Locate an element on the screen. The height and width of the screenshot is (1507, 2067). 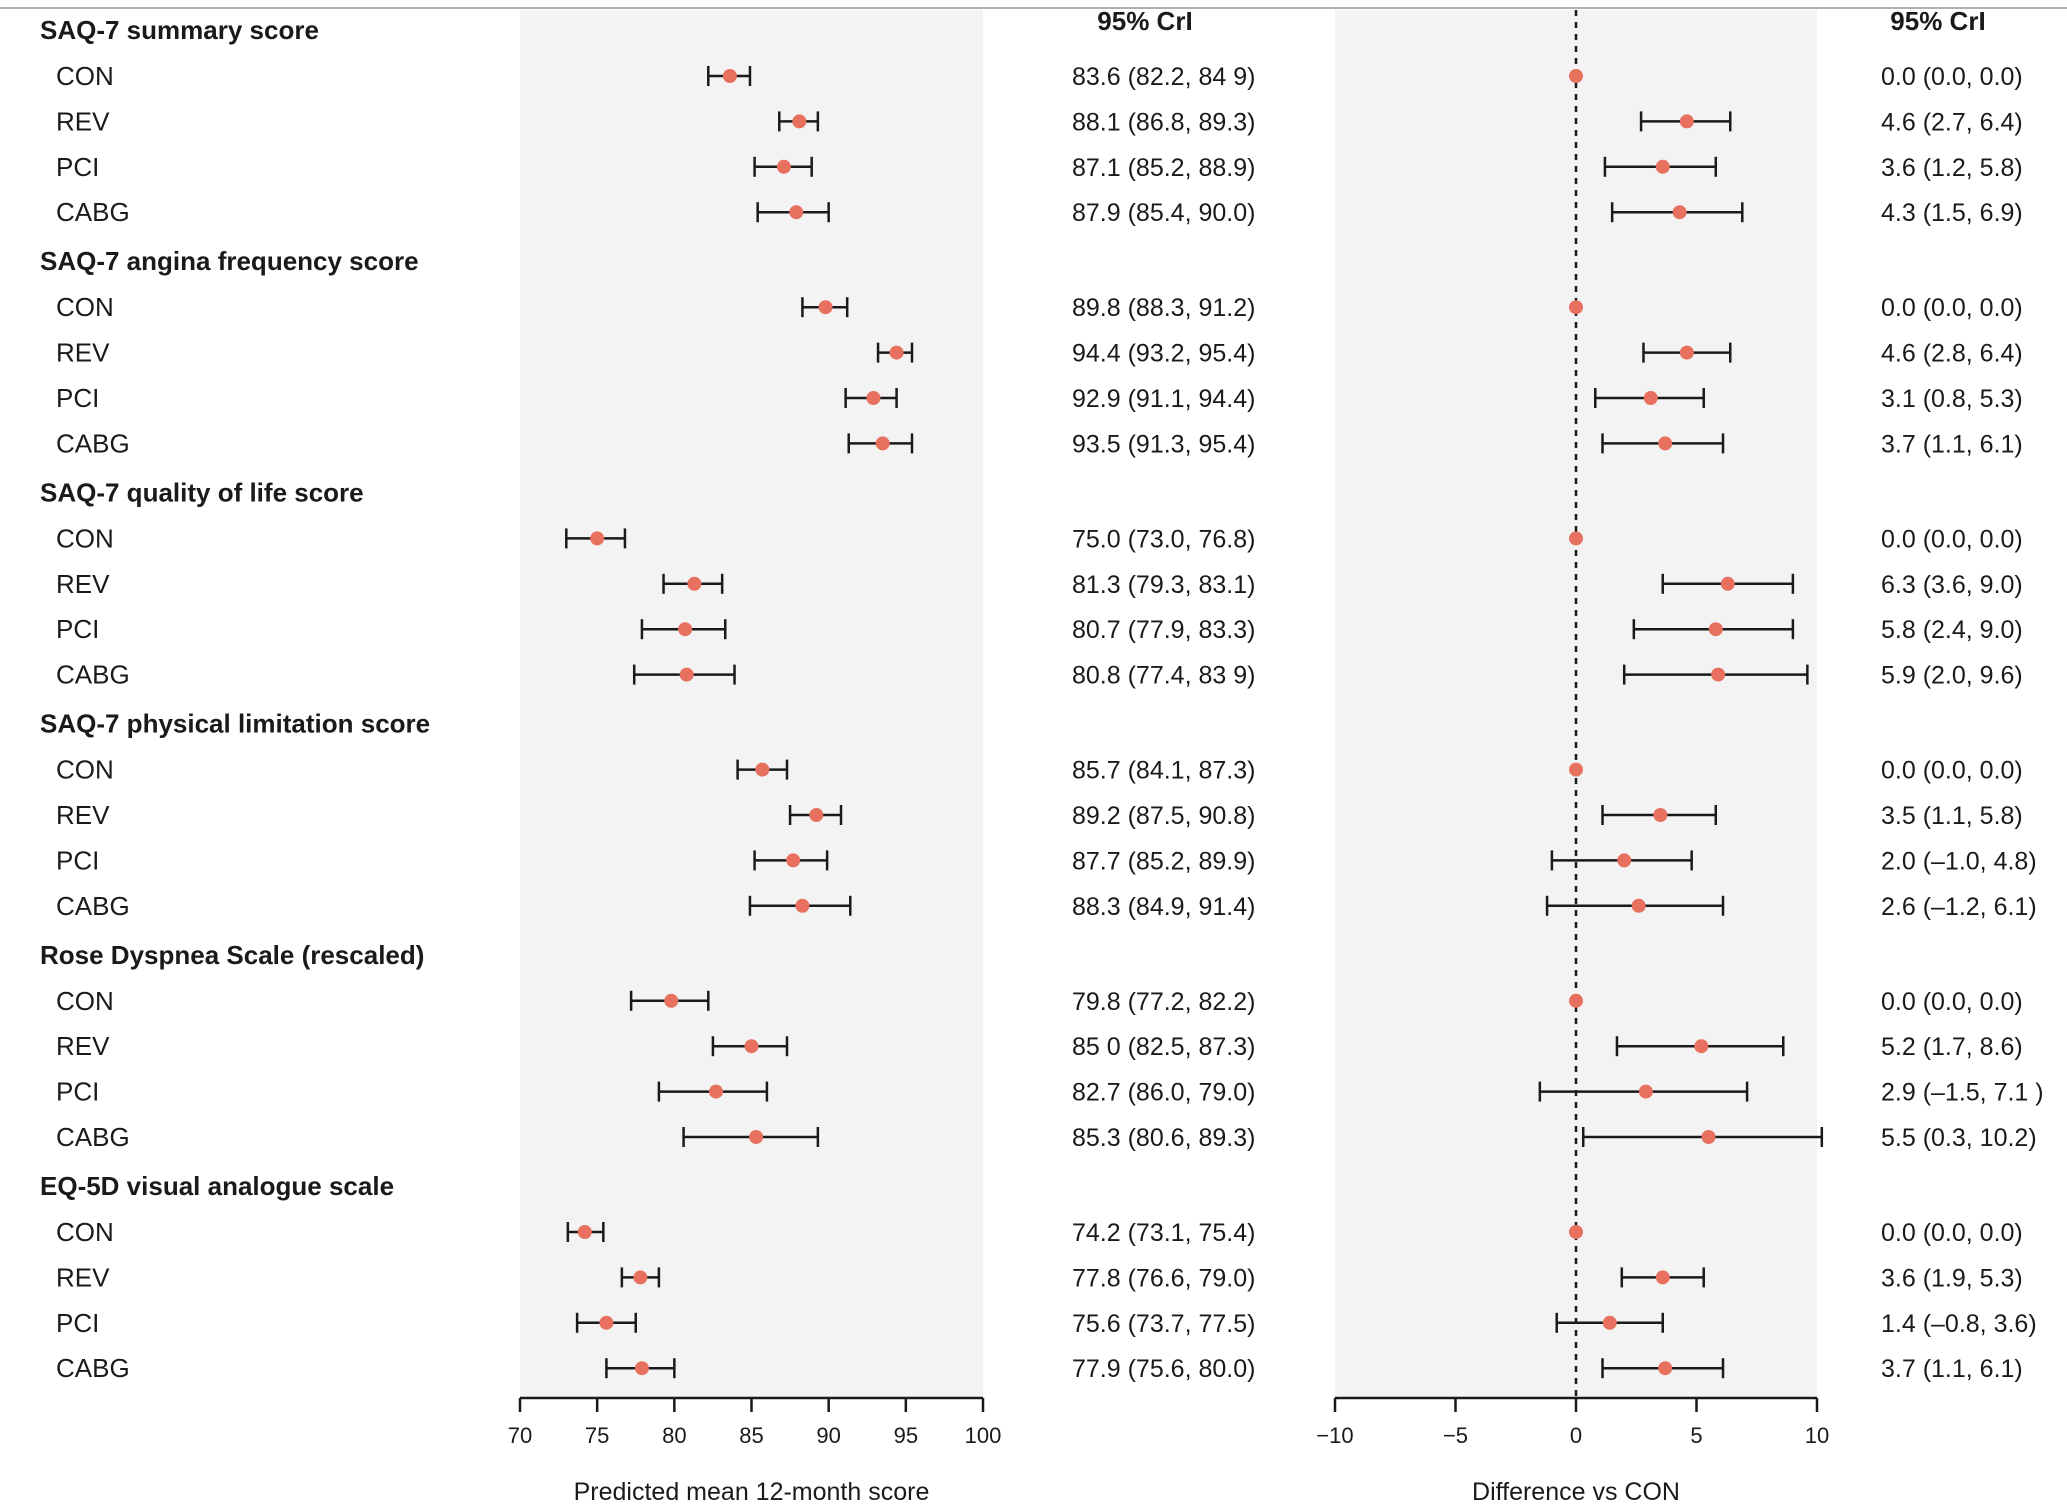
mean-tick-label: 70 is located at coordinates (520, 1435).